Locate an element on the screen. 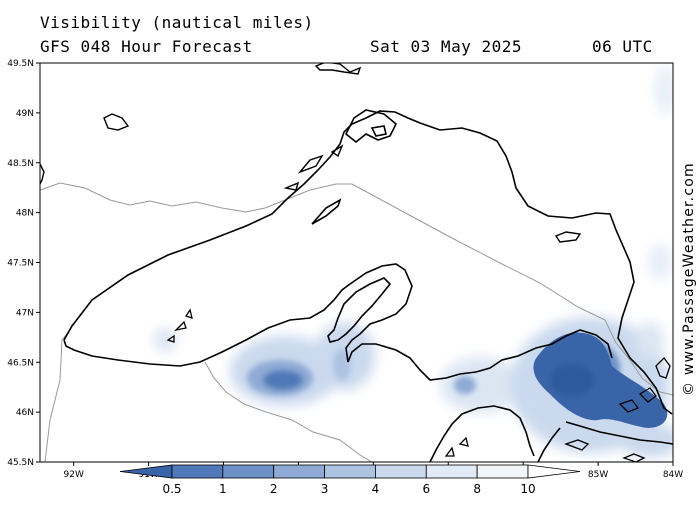 Image resolution: width=700 pixels, height=525 pixels. colorbar-label: 3 is located at coordinates (325, 489).